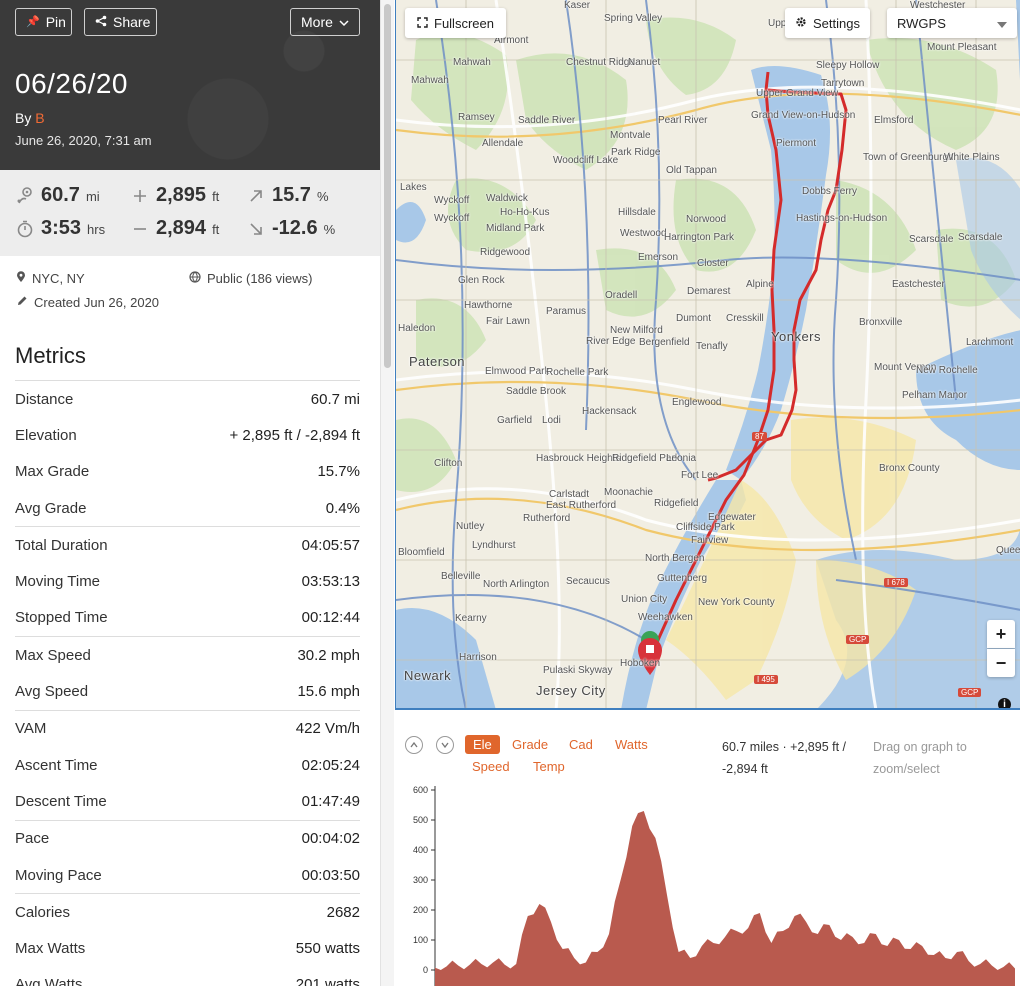  What do you see at coordinates (707, 884) in the screenshot?
I see `elevation-chart: 0 100 200 300 400 500 600` at bounding box center [707, 884].